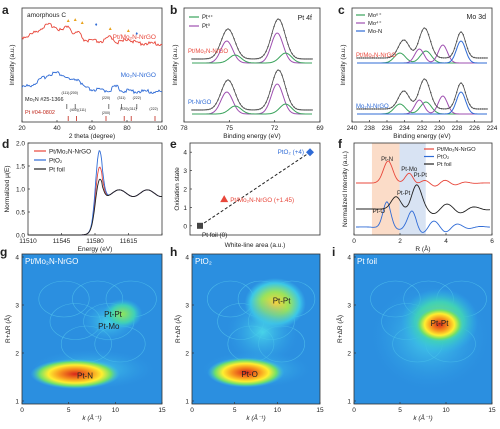 The height and width of the screenshot is (429, 500). Describe the element at coordinates (207, 17) in the screenshot. I see `legend-label: Pt⁴⁺` at that location.